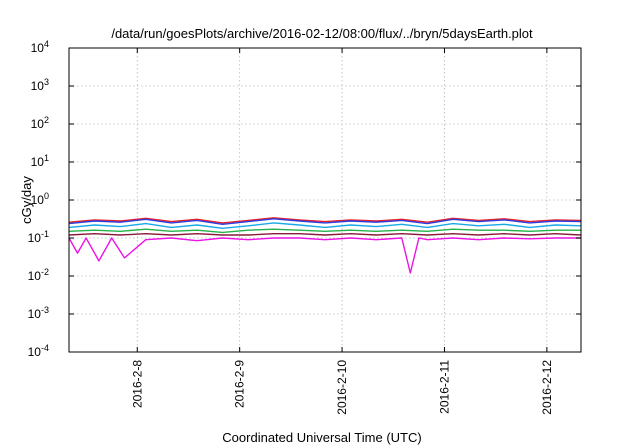  Describe the element at coordinates (40, 123) in the screenshot. I see `y-tick-label: 10²` at that location.